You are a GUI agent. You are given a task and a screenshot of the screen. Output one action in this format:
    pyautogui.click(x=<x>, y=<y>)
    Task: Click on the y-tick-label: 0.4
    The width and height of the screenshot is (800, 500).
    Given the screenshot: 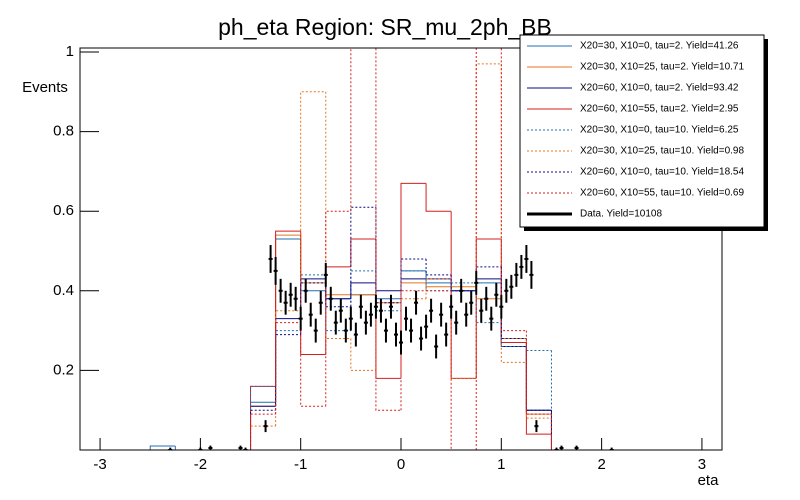 What is the action you would take?
    pyautogui.click(x=63, y=290)
    